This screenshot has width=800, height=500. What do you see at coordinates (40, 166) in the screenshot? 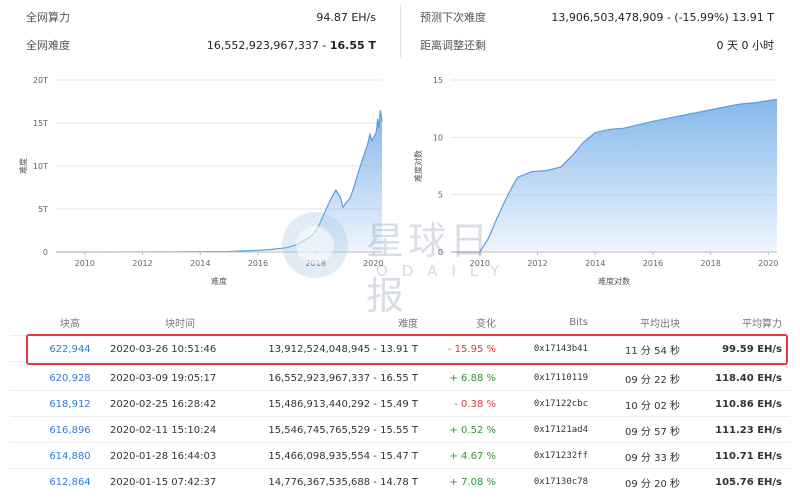
I see `y-tick-label: 10T` at bounding box center [40, 166].